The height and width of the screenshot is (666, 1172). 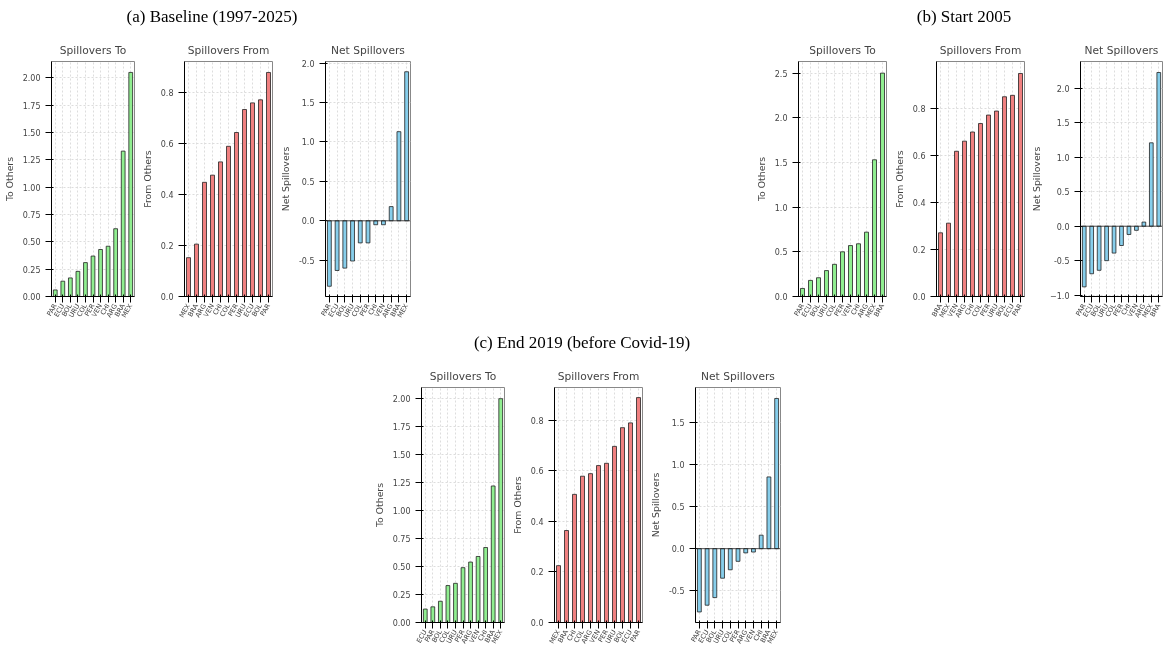 What do you see at coordinates (212, 17) in the screenshot?
I see `text: (a) Baseline (1997-2025)` at bounding box center [212, 17].